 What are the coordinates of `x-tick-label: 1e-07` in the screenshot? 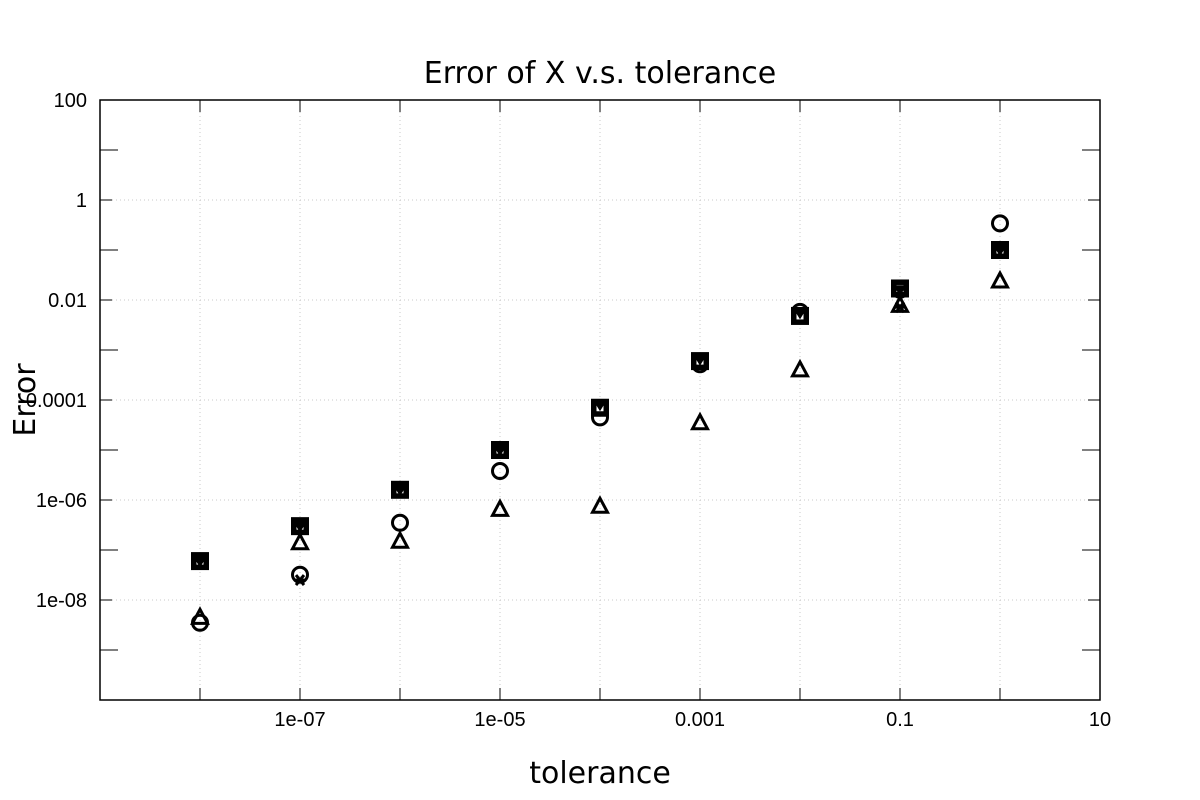 It's located at (299, 720).